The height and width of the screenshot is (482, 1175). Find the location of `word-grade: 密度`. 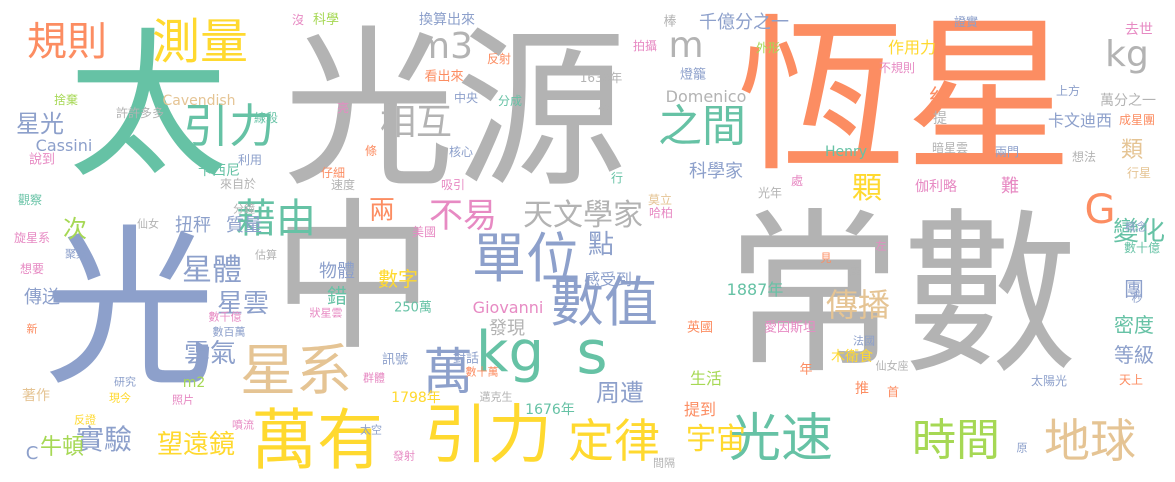

word-grade: 密度 is located at coordinates (1134, 325).